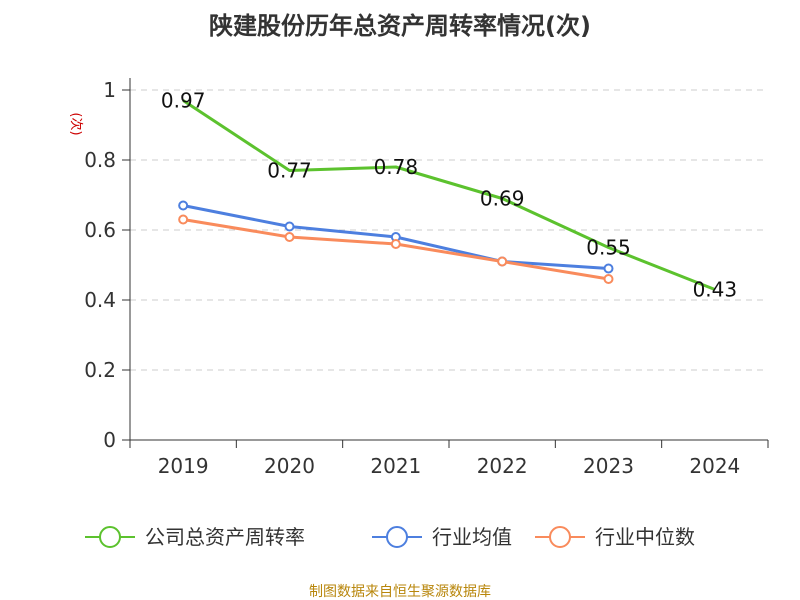 Image resolution: width=800 pixels, height=600 pixels. I want to click on data-label: 0.69, so click(502, 199).